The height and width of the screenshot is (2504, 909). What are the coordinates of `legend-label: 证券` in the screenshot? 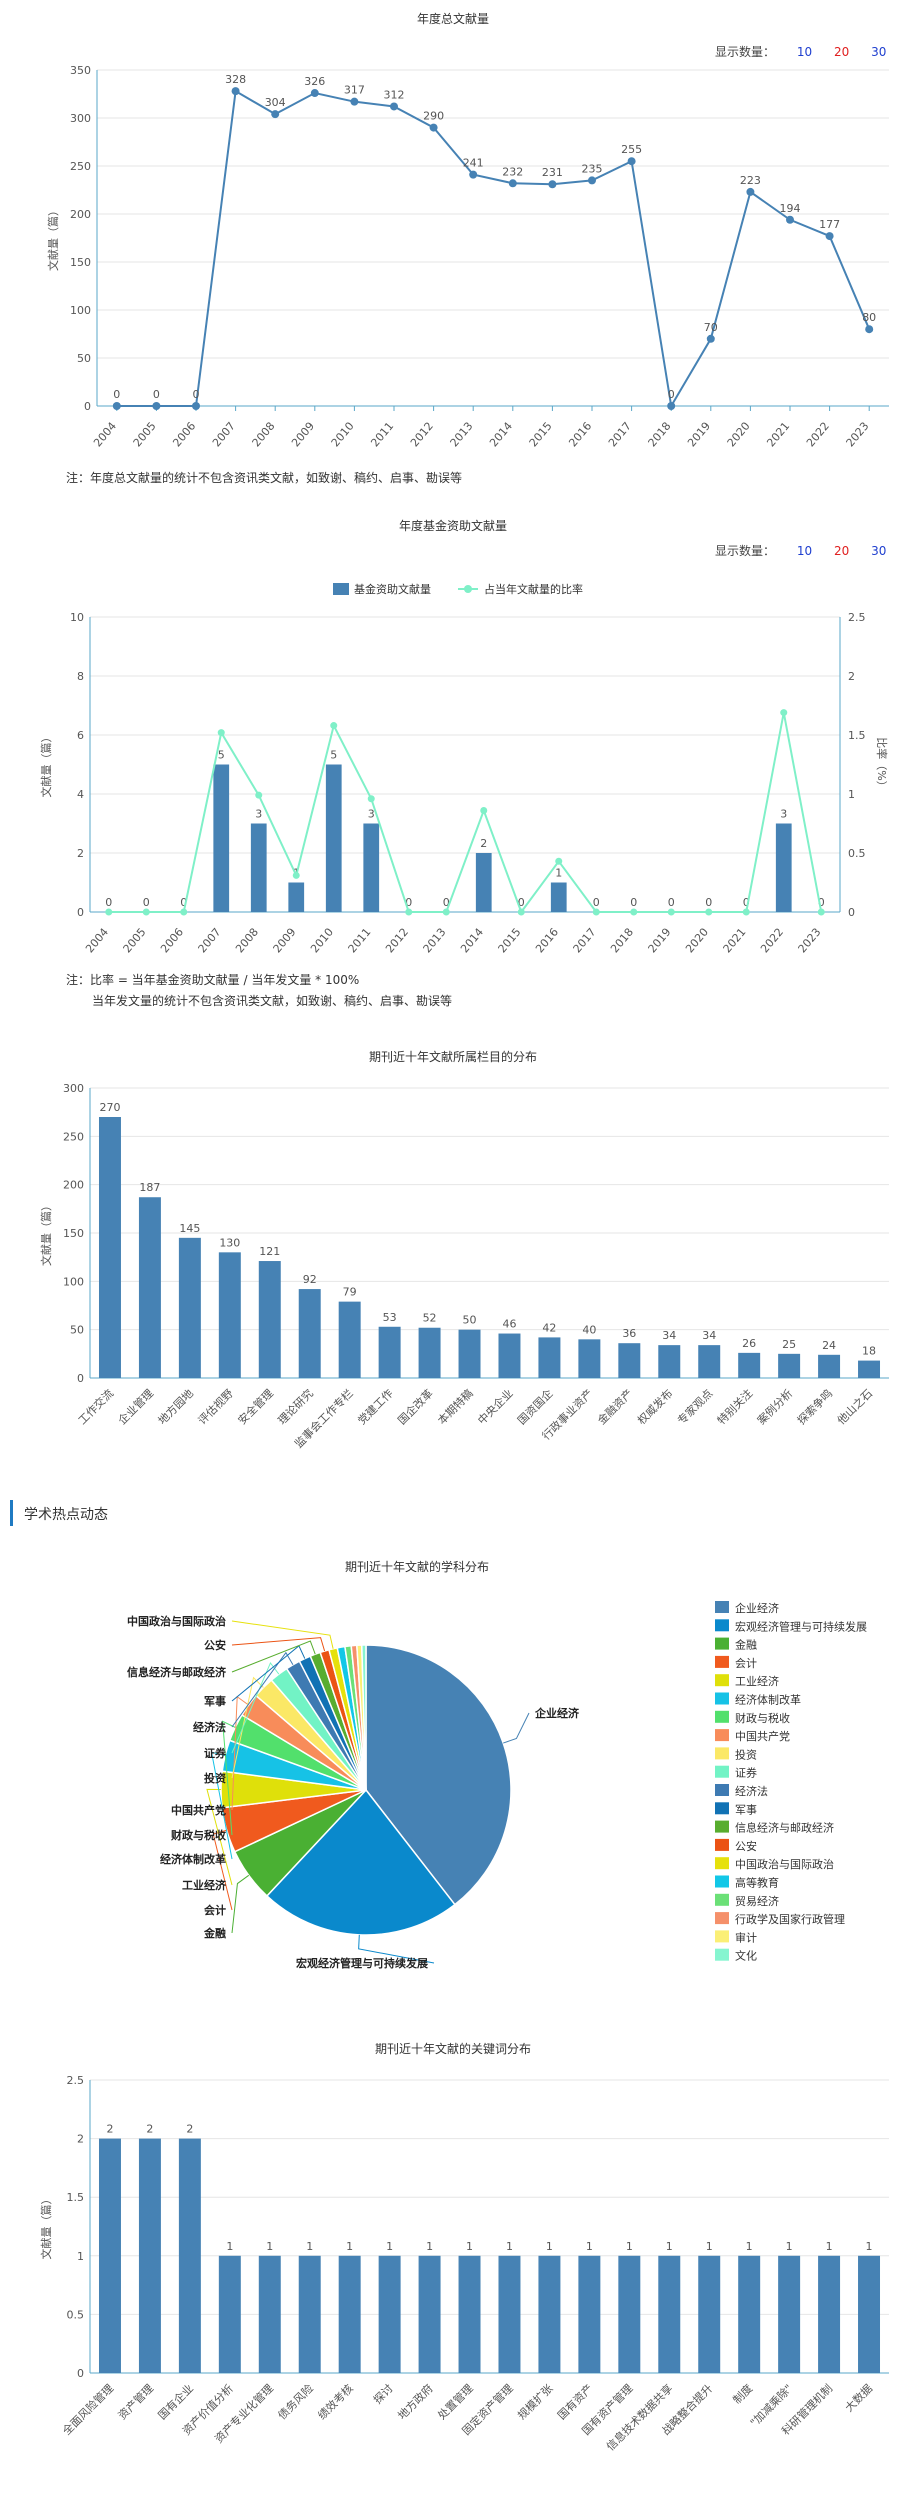 It's located at (746, 1773).